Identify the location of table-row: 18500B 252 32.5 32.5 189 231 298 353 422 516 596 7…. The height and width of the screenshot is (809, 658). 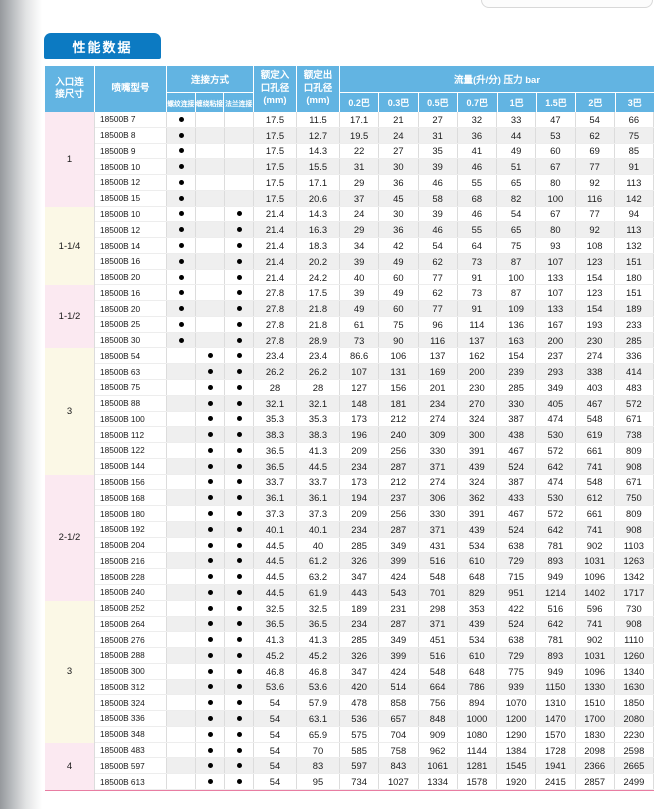
(374, 608).